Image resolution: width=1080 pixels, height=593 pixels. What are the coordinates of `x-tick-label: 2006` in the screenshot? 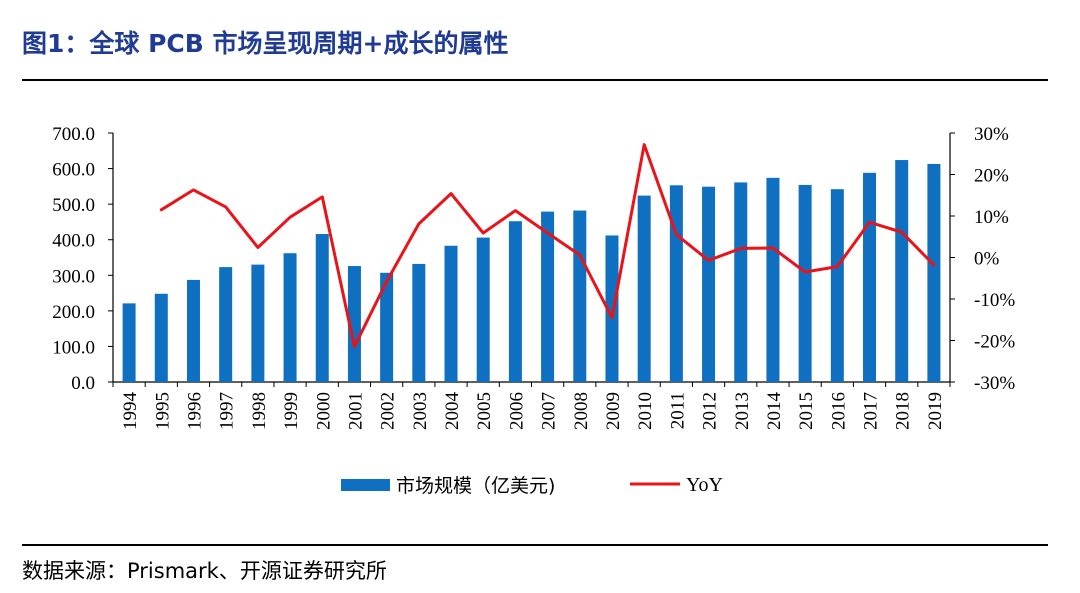 It's located at (516, 411).